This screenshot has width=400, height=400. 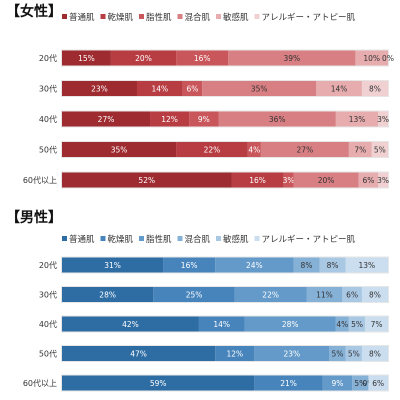 I want to click on female-category-label-1: 20代, so click(x=48, y=58).